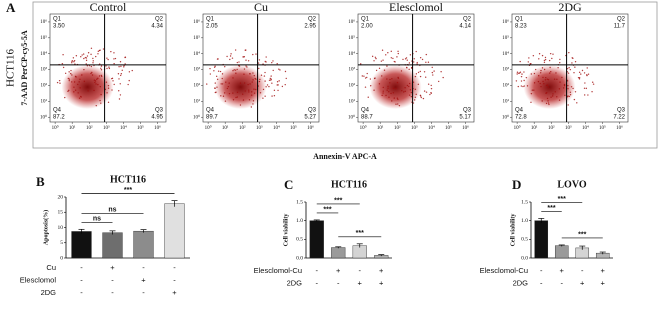 The height and width of the screenshot is (324, 661). What do you see at coordinates (61, 258) in the screenshot?
I see `y-tick-label: 0` at bounding box center [61, 258].